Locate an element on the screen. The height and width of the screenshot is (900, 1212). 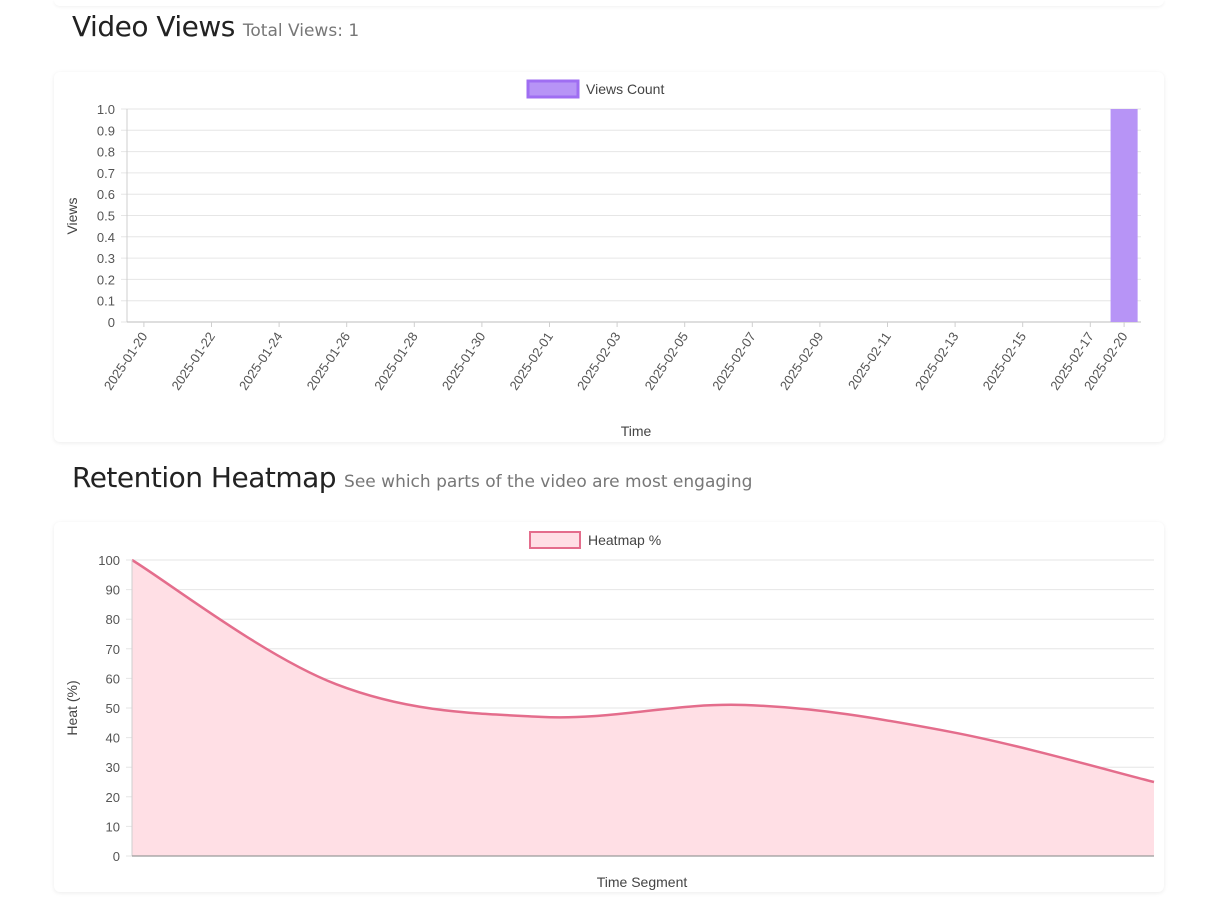
y-tick-label: 0.8 is located at coordinates (106, 152).